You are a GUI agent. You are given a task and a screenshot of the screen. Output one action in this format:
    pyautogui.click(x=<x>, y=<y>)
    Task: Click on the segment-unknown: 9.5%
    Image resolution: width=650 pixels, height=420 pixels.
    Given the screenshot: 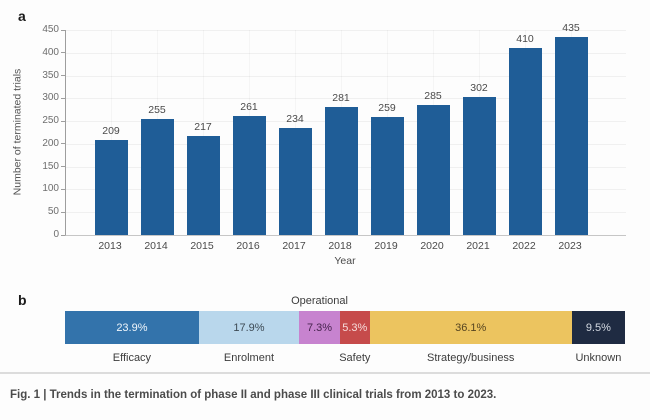 What is the action you would take?
    pyautogui.click(x=598, y=327)
    